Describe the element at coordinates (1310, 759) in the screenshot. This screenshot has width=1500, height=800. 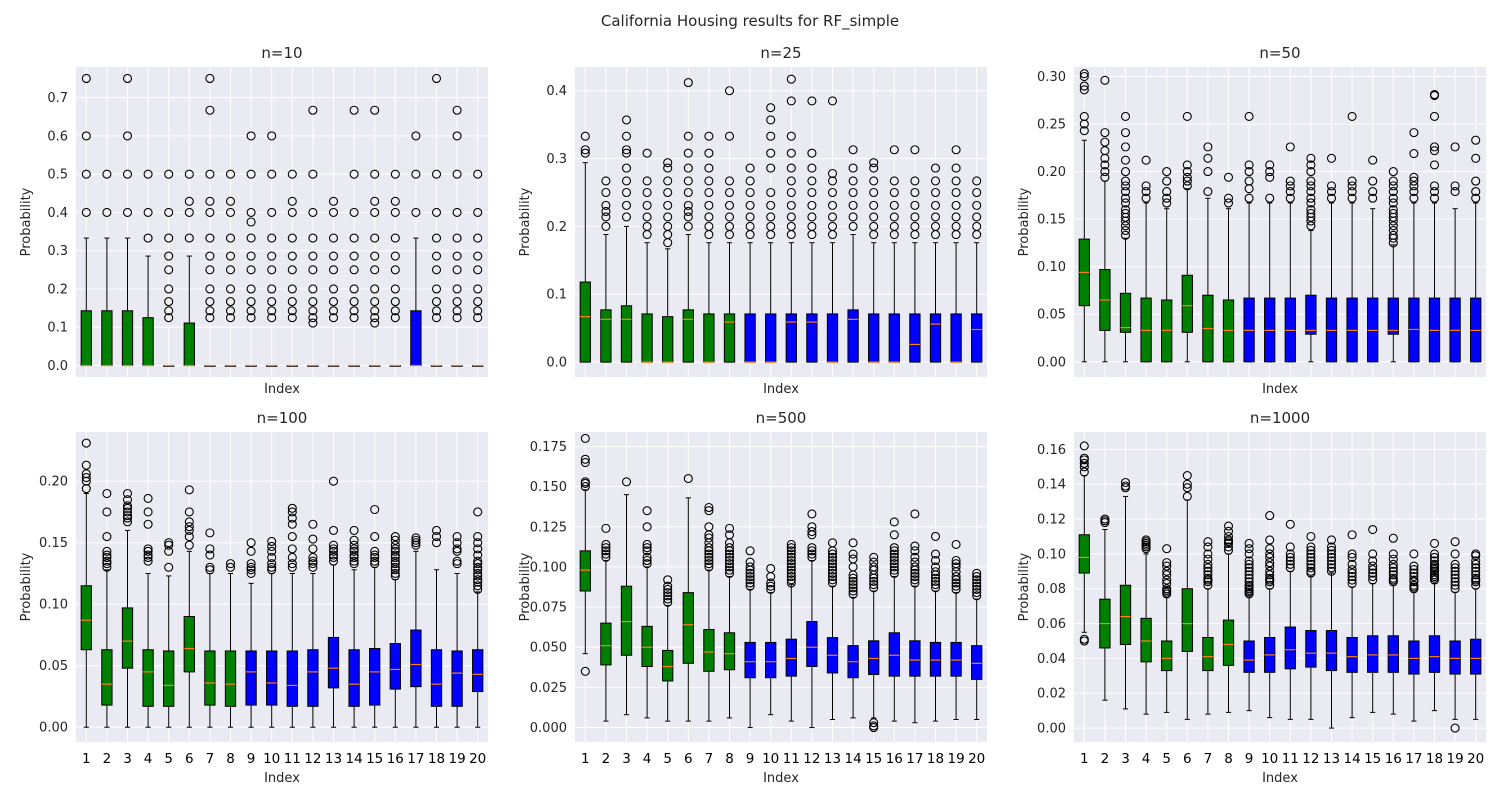
I see `x-tick-label: 12` at that location.